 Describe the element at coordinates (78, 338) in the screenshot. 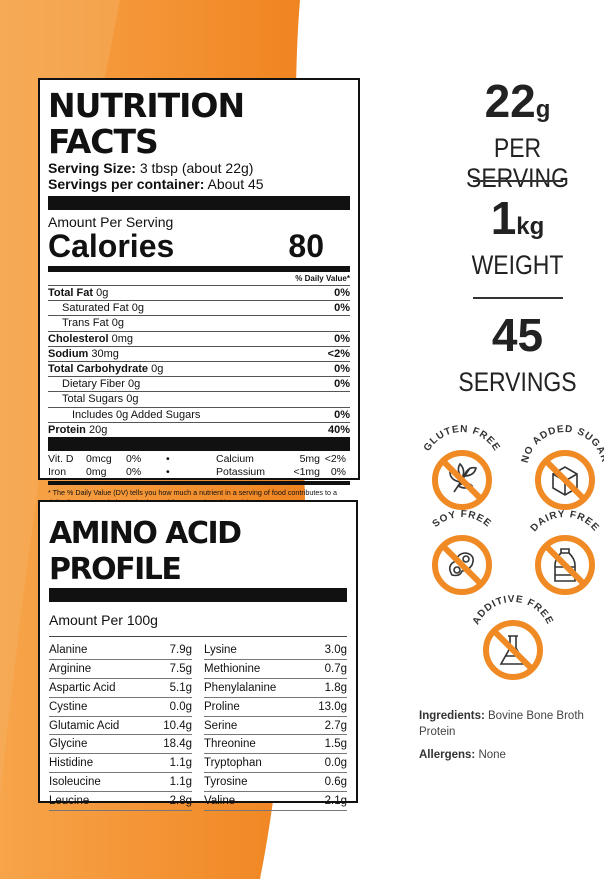

I see `nutrient-name: Cholesterol` at that location.